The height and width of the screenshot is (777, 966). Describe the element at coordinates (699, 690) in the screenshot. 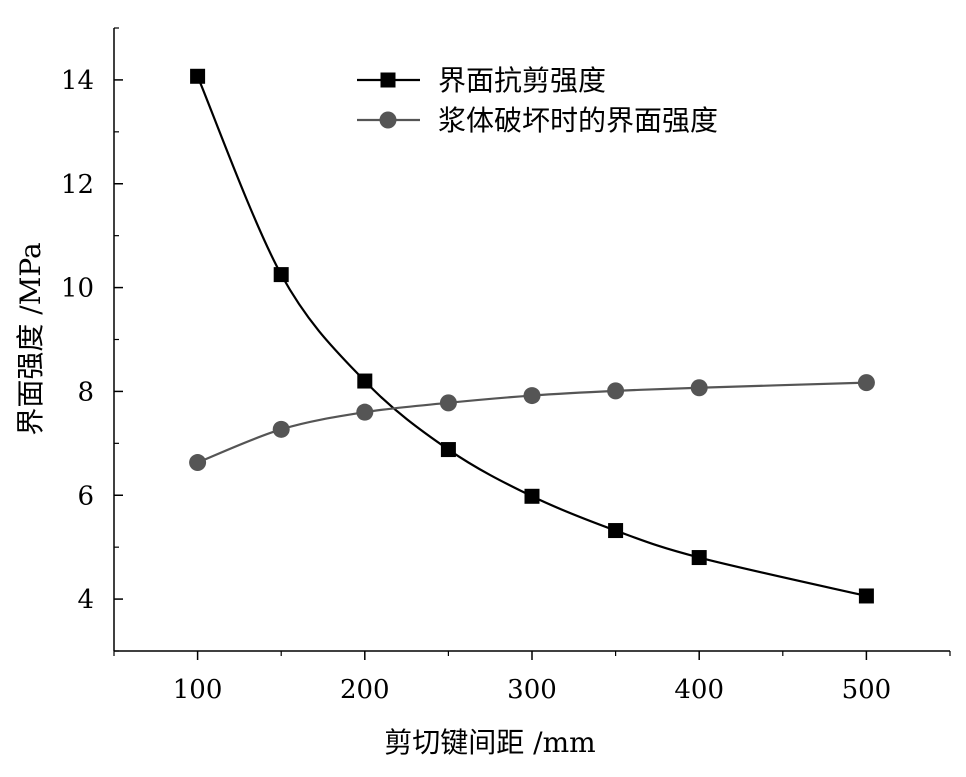

I see `x-tick-label: 400` at that location.